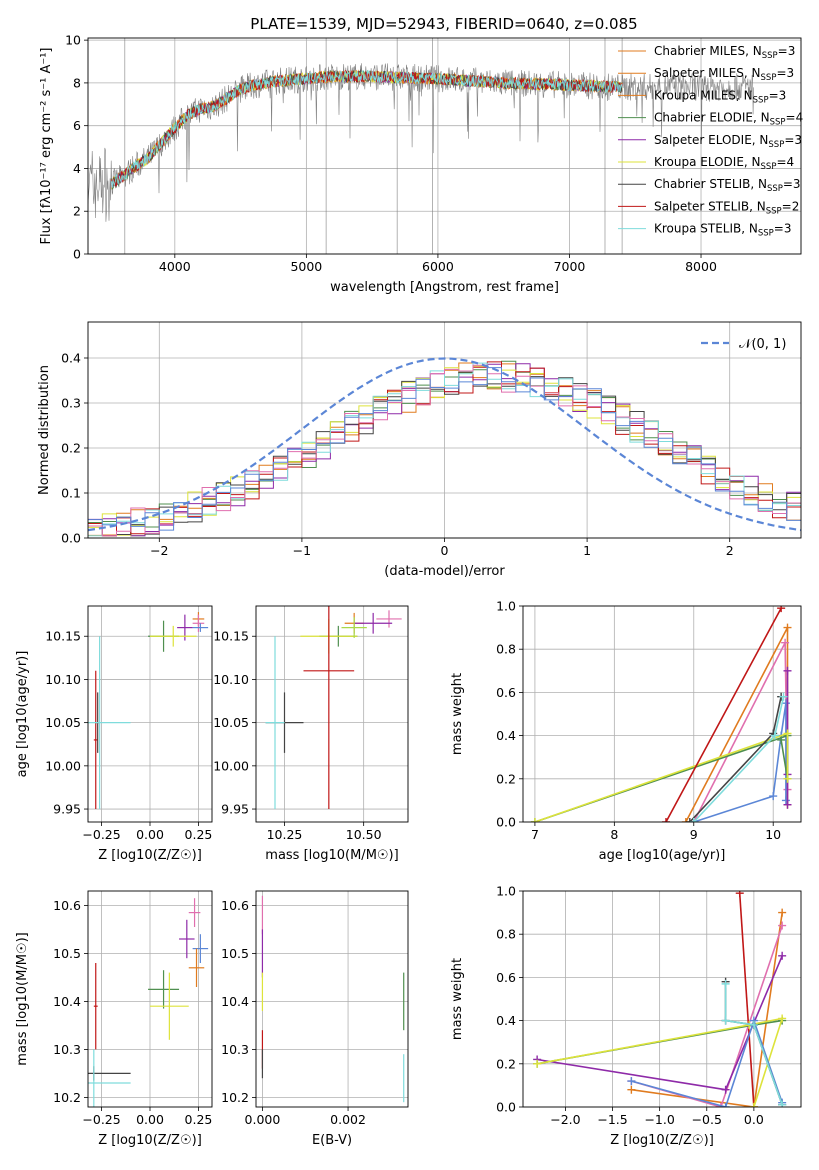  I want to click on legend-entry: Chabrier ELODIE, NSSP=4, so click(728, 119).